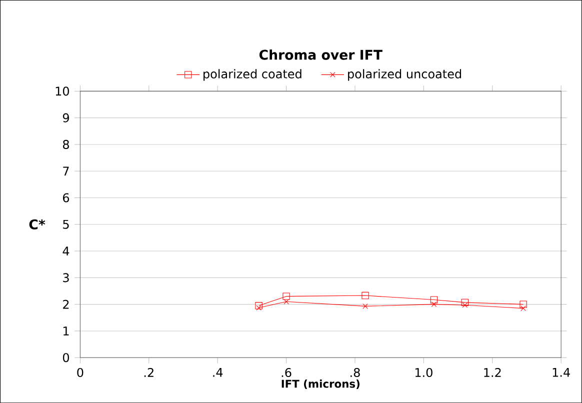 The width and height of the screenshot is (582, 403). What do you see at coordinates (80, 372) in the screenshot?
I see `x-tick-label: 0` at bounding box center [80, 372].